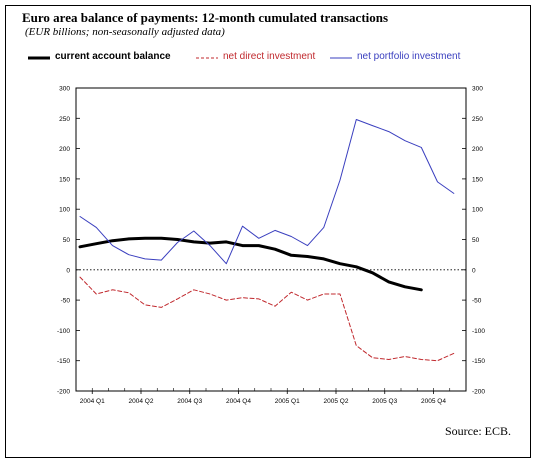 The height and width of the screenshot is (466, 539). I want to click on y-tick-label-left: 200, so click(64, 149).